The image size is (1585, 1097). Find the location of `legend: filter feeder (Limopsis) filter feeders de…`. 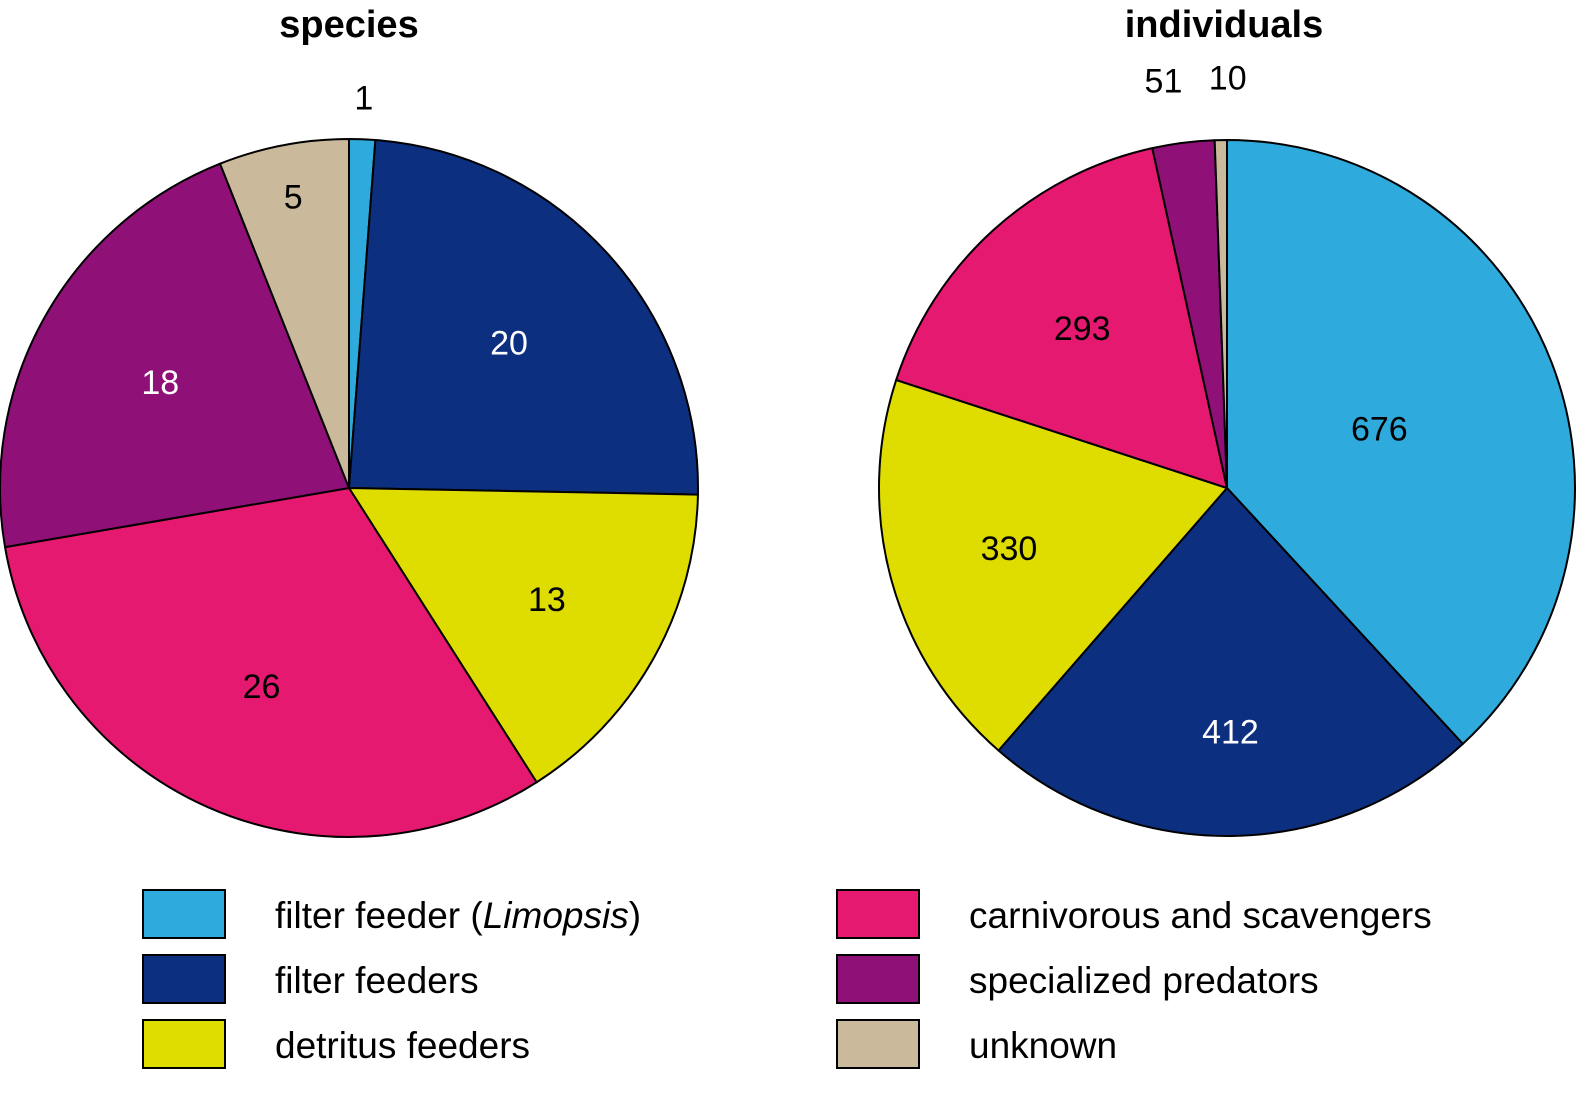

legend: filter feeder (Limopsis) filter feeders de… is located at coordinates (787, 979).